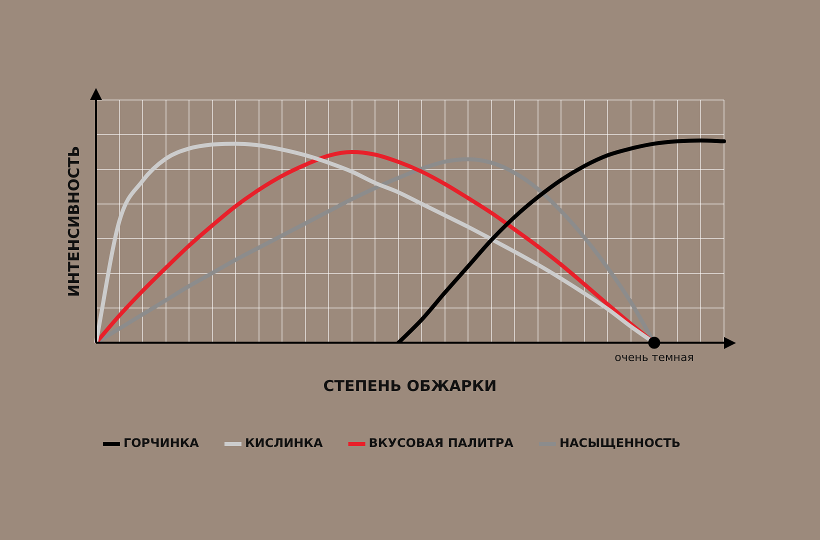 This screenshot has height=540, width=820. I want to click on legend-label: КИСЛИНКА, so click(284, 443).